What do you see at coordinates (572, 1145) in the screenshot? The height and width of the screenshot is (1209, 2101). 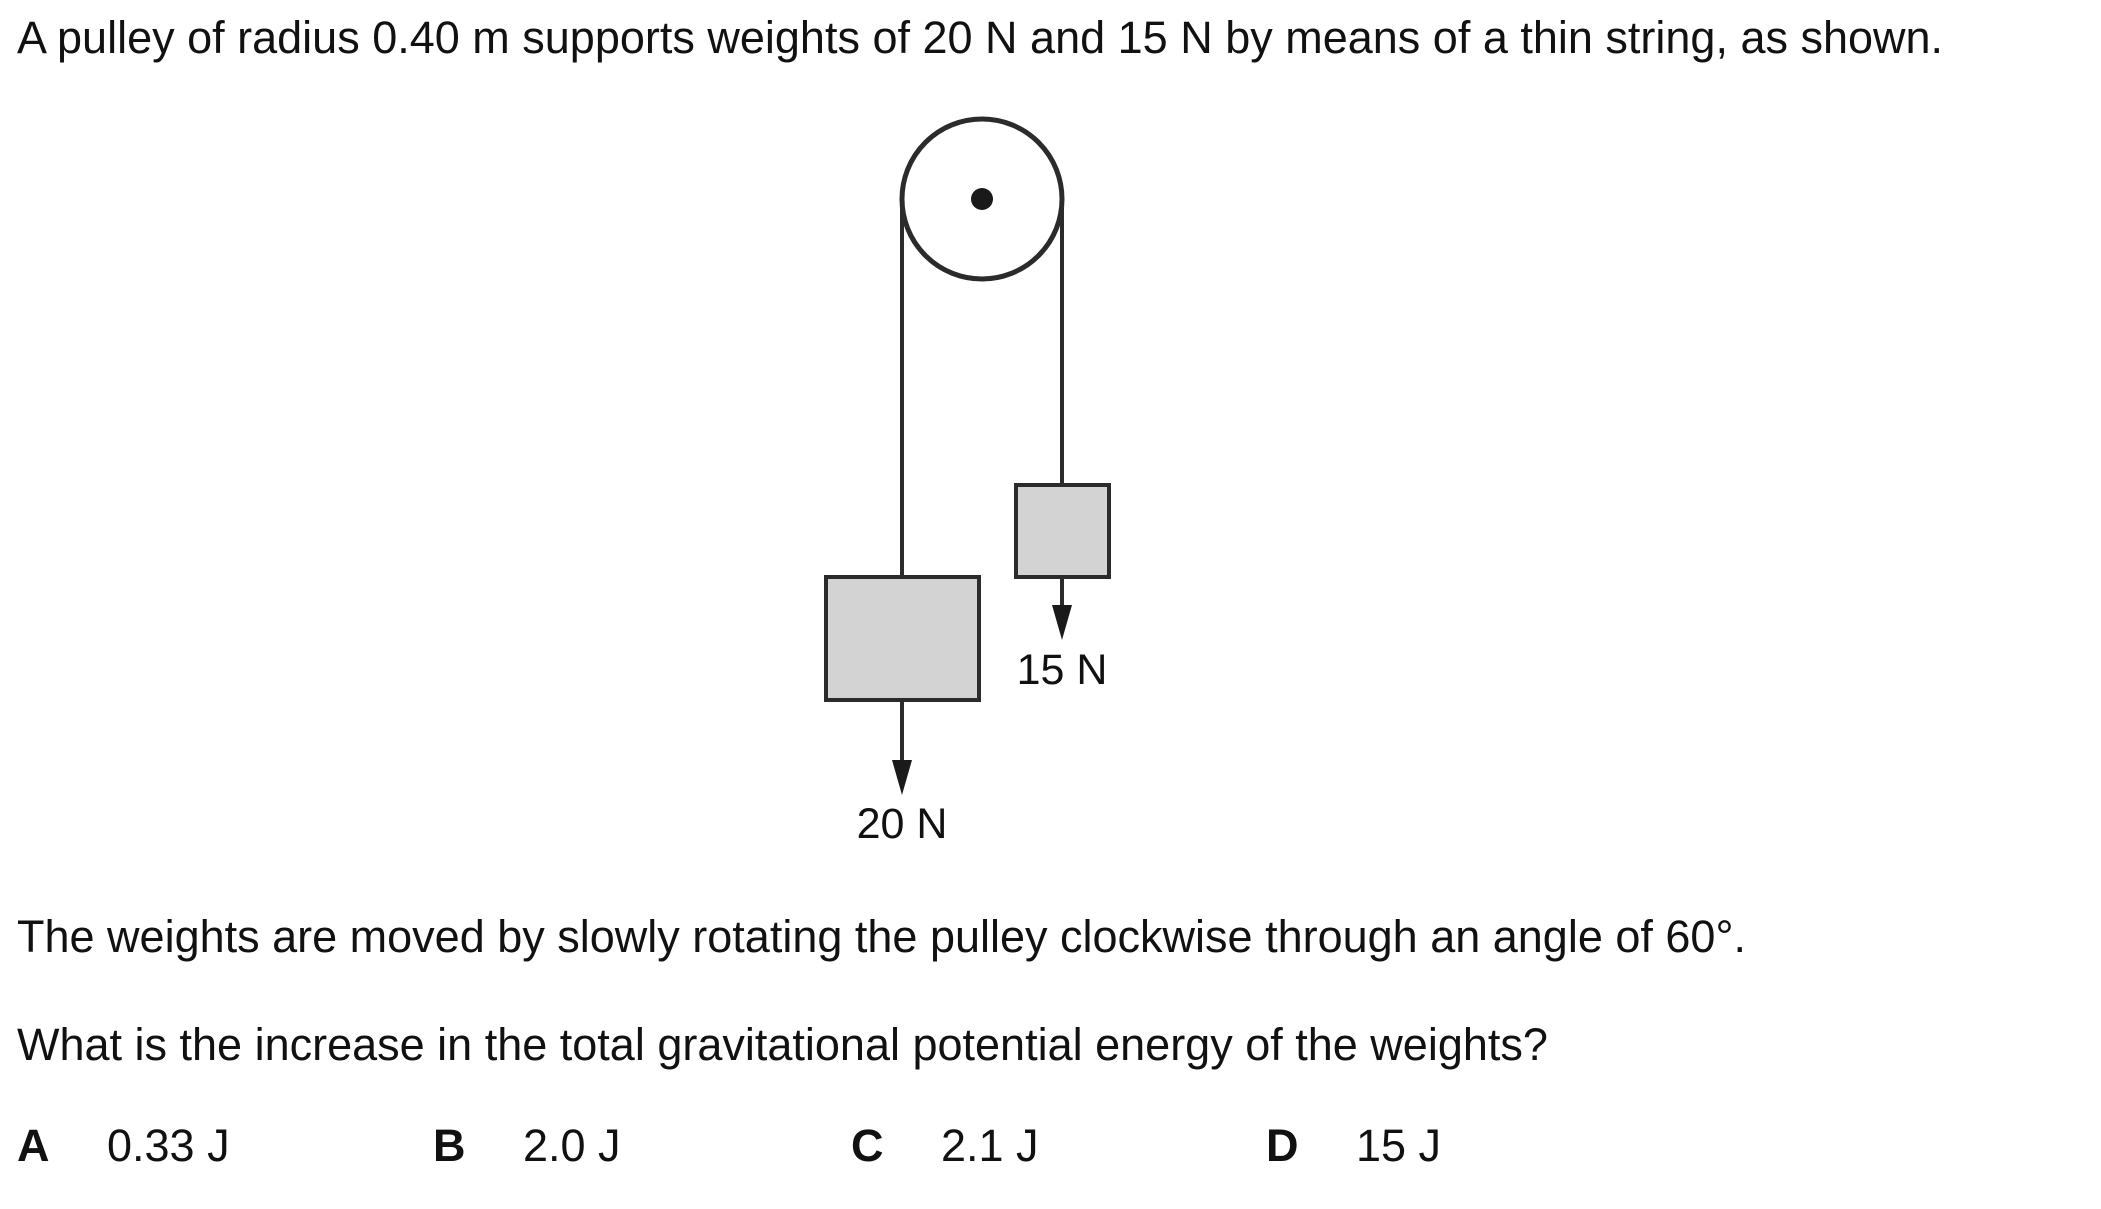 I see `option-b-value: 2.0 J` at bounding box center [572, 1145].